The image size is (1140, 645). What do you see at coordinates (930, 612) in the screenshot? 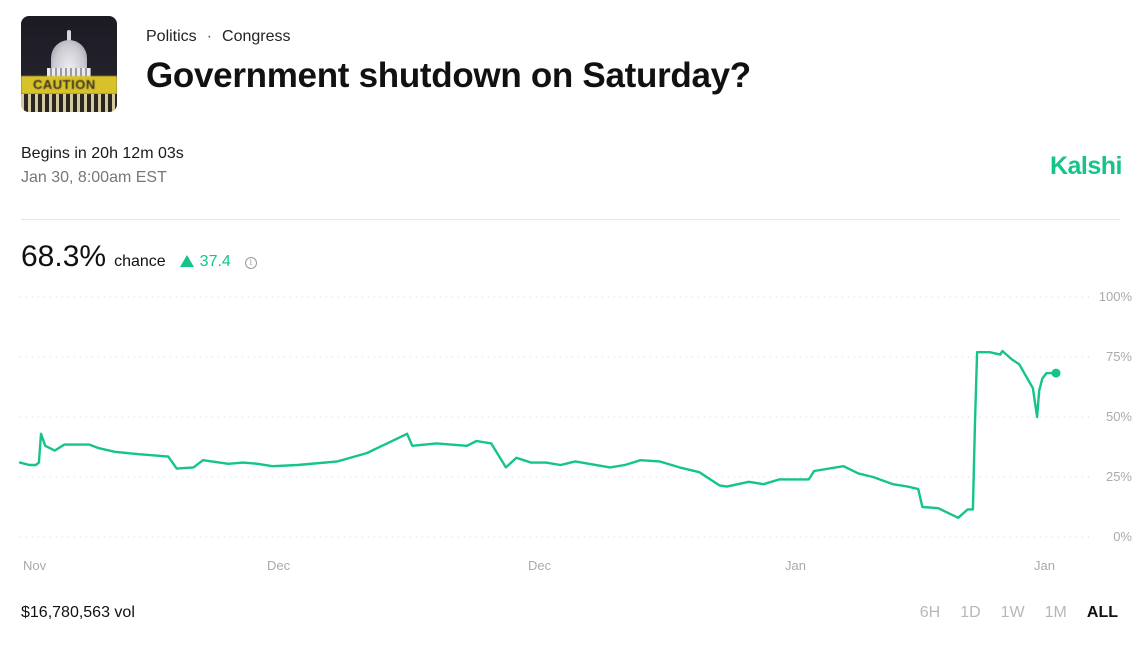
I see `range-button-6h: 6H` at bounding box center [930, 612].